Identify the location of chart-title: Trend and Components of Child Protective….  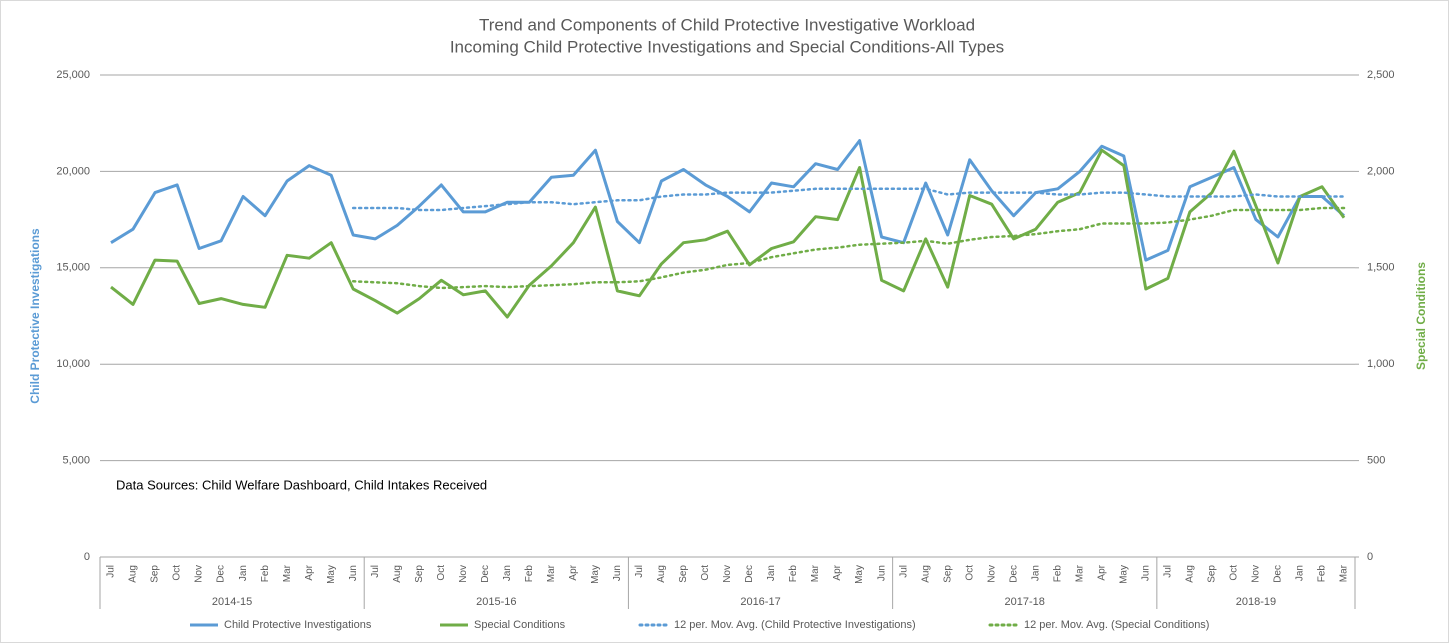
(727, 24).